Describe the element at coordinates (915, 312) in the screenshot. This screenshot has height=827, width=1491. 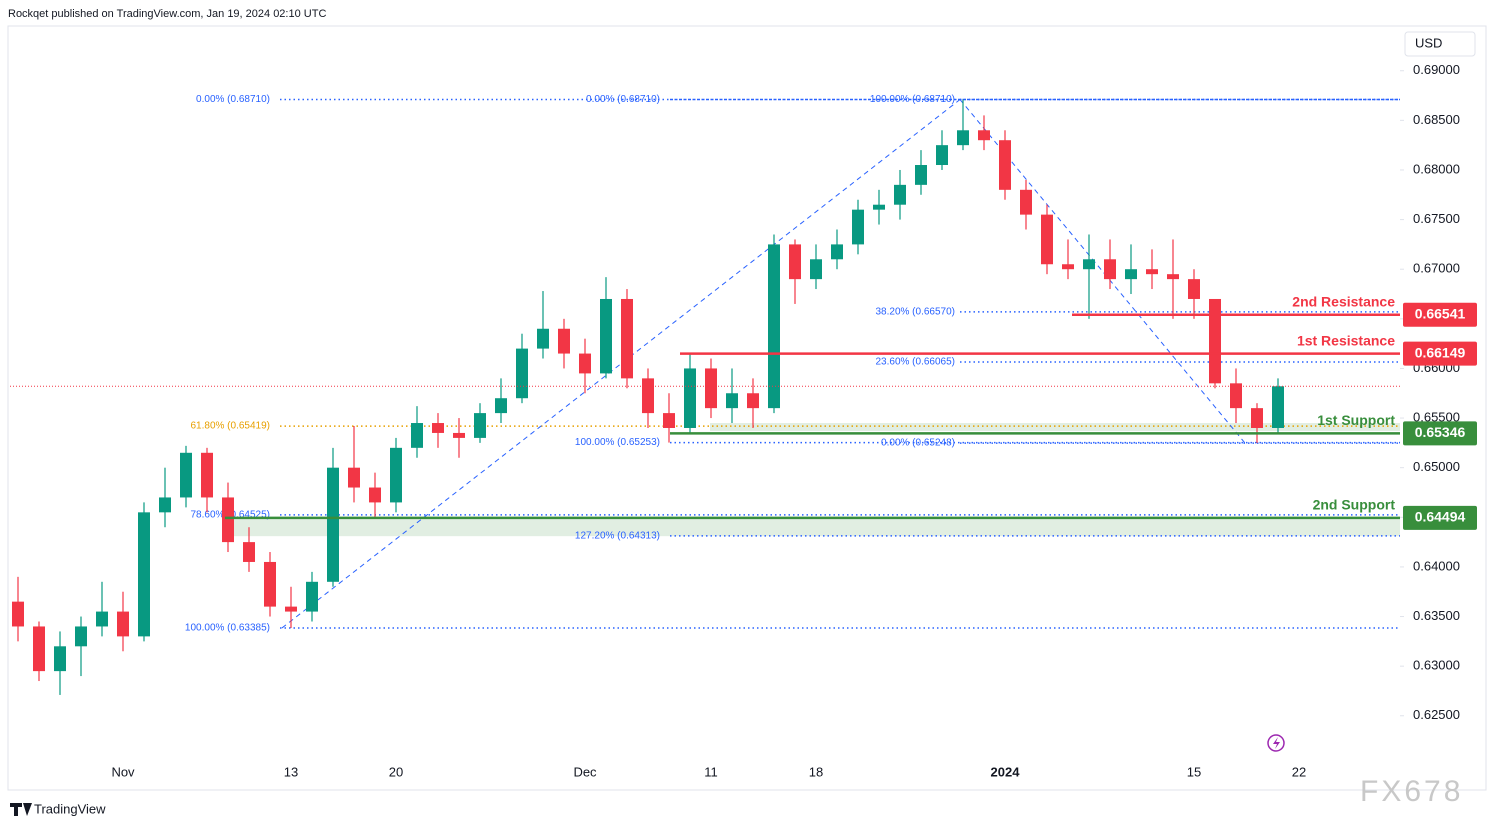
I see `fib-label: 38.20% (0.66570)` at that location.